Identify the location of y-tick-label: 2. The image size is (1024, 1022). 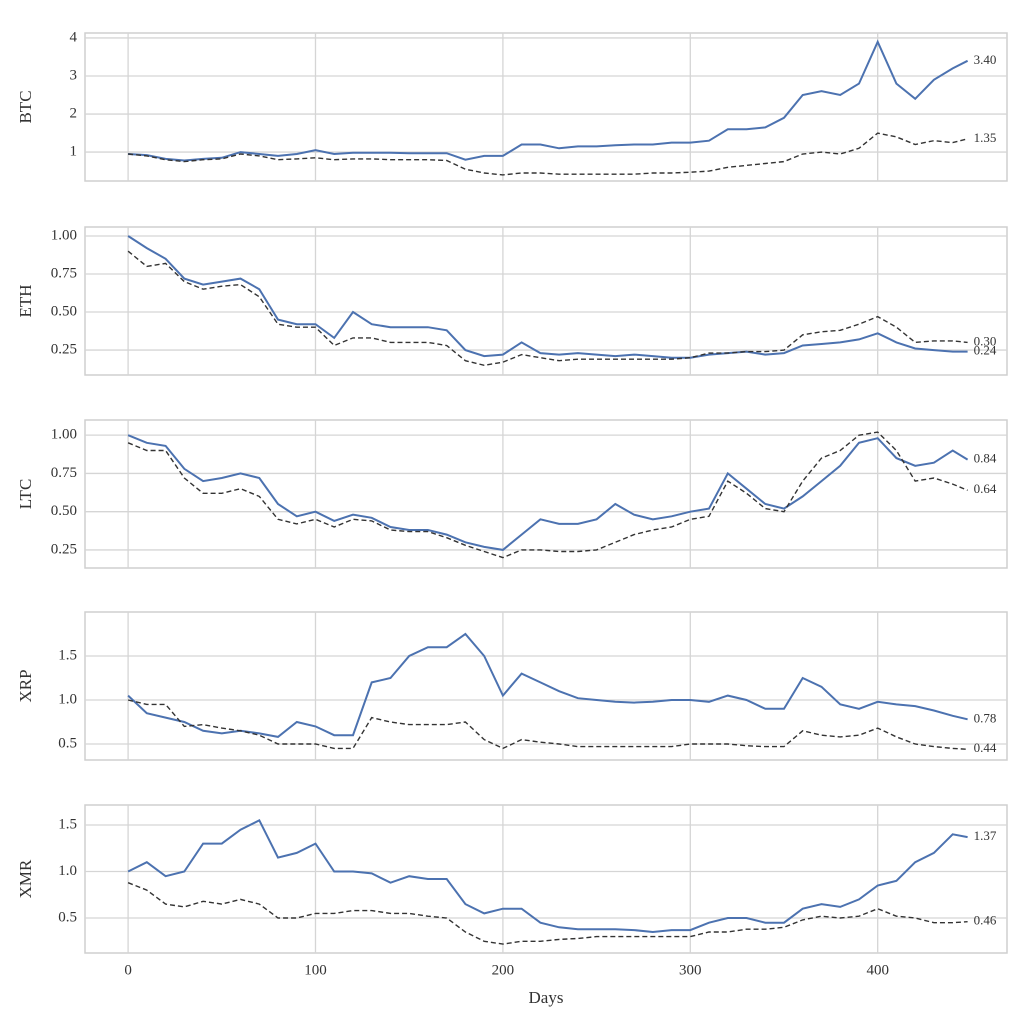
(74, 113).